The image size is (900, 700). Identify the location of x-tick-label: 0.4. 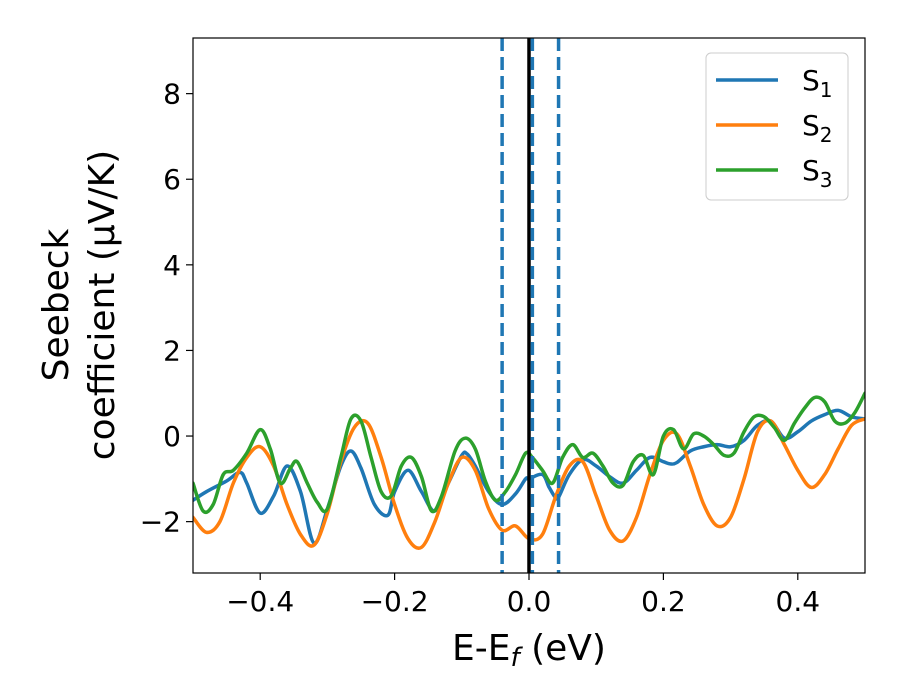
(798, 601).